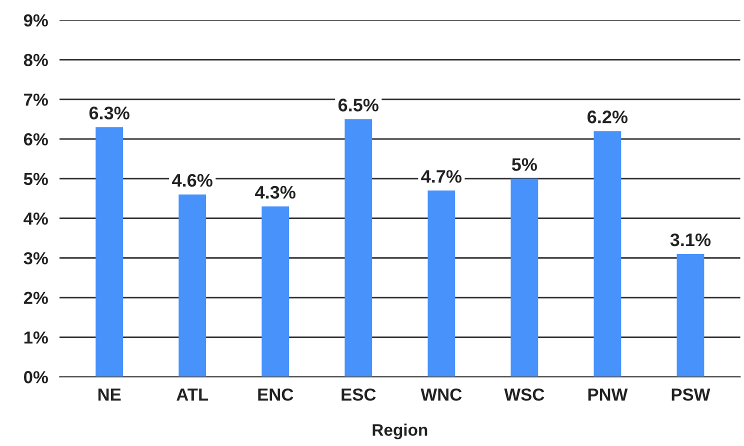 Image resolution: width=744 pixels, height=446 pixels. I want to click on x-tick-label: PSW, so click(691, 394).